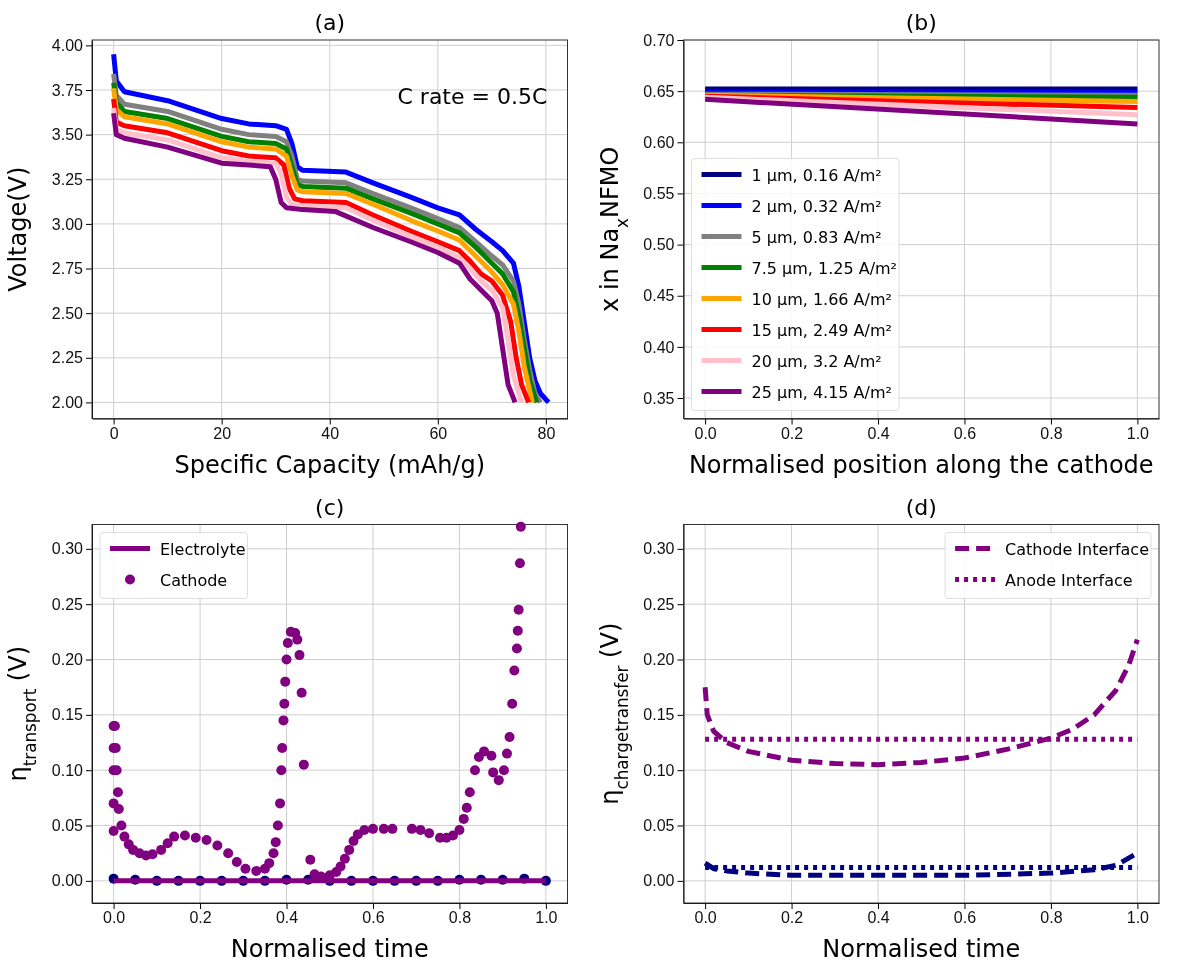 Image resolution: width=1183 pixels, height=969 pixels. Describe the element at coordinates (821, 392) in the screenshot. I see `legend-label: 25 μm, 4.15 A/m²` at that location.